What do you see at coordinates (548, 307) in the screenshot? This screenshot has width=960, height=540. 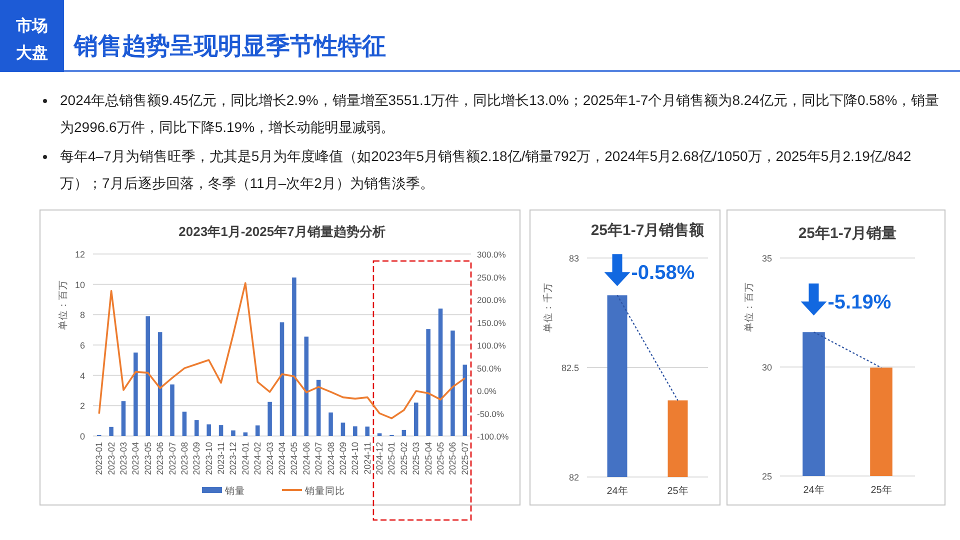 I see `y-axis-title: 单位：千万` at bounding box center [548, 307].